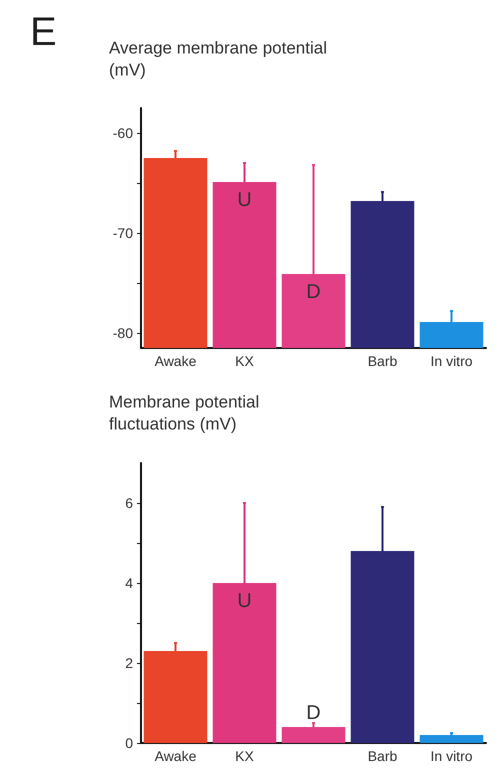 The width and height of the screenshot is (498, 779). I want to click on y-tick-label: -80, so click(123, 333).